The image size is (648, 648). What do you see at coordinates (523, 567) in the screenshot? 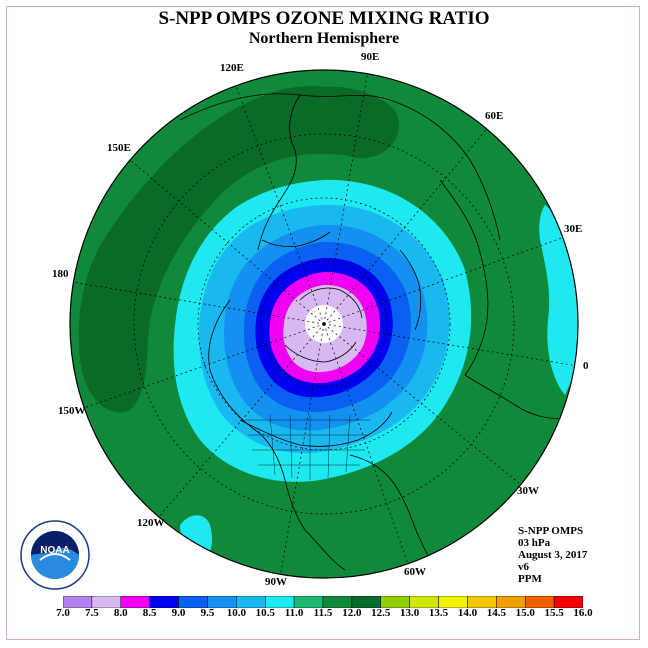
I see `info-version: v6` at bounding box center [523, 567].